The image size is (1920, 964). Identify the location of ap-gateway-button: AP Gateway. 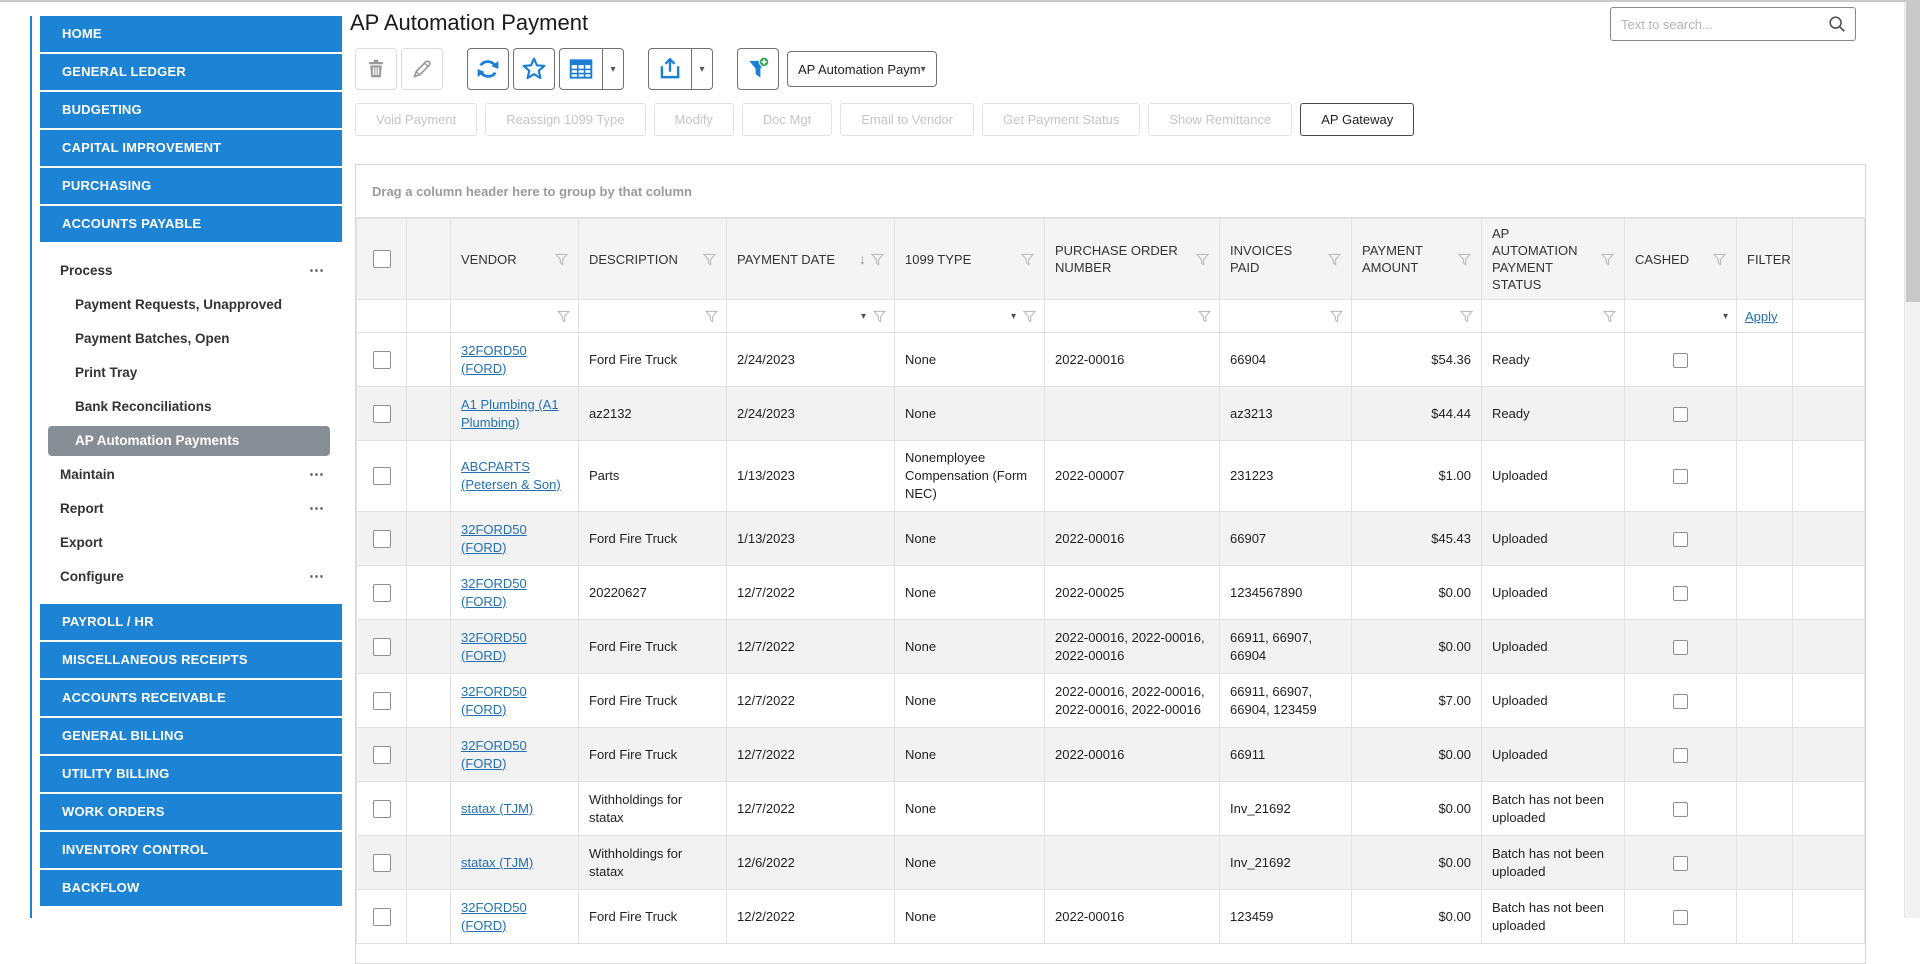
(1357, 119).